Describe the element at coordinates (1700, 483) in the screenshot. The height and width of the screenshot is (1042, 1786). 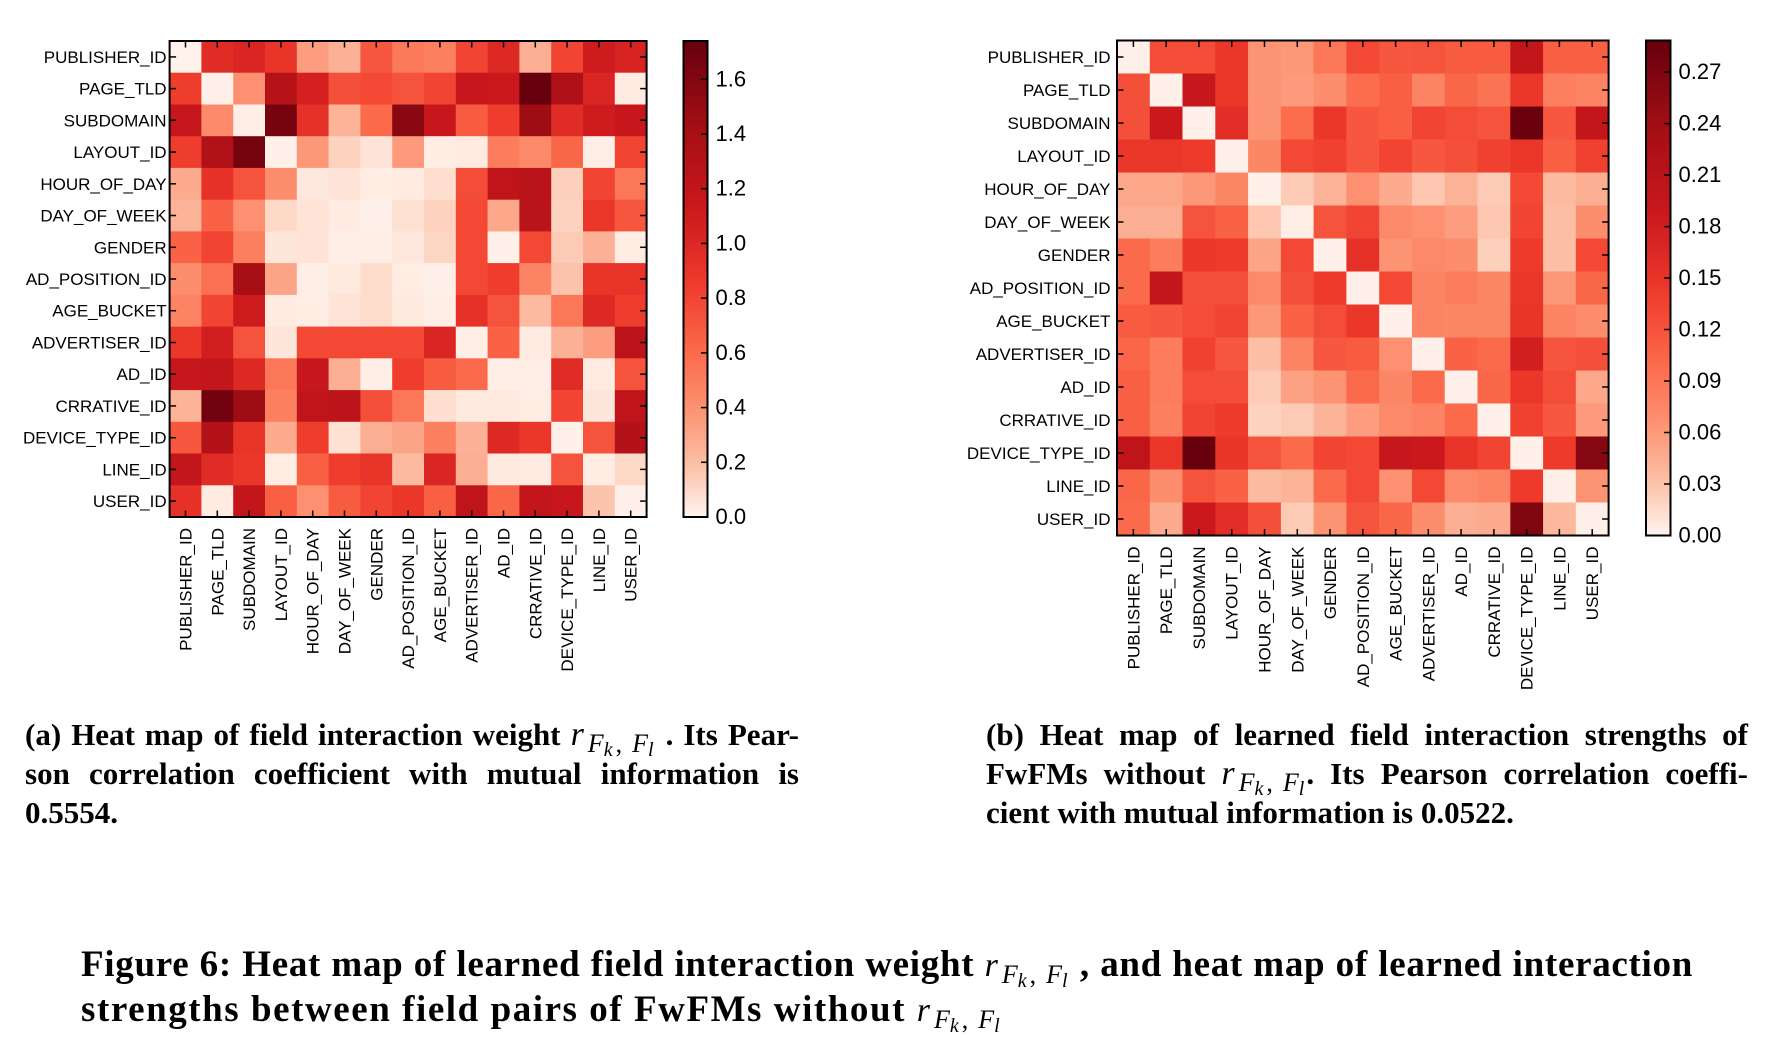
I see `svg-text: 0.03` at that location.